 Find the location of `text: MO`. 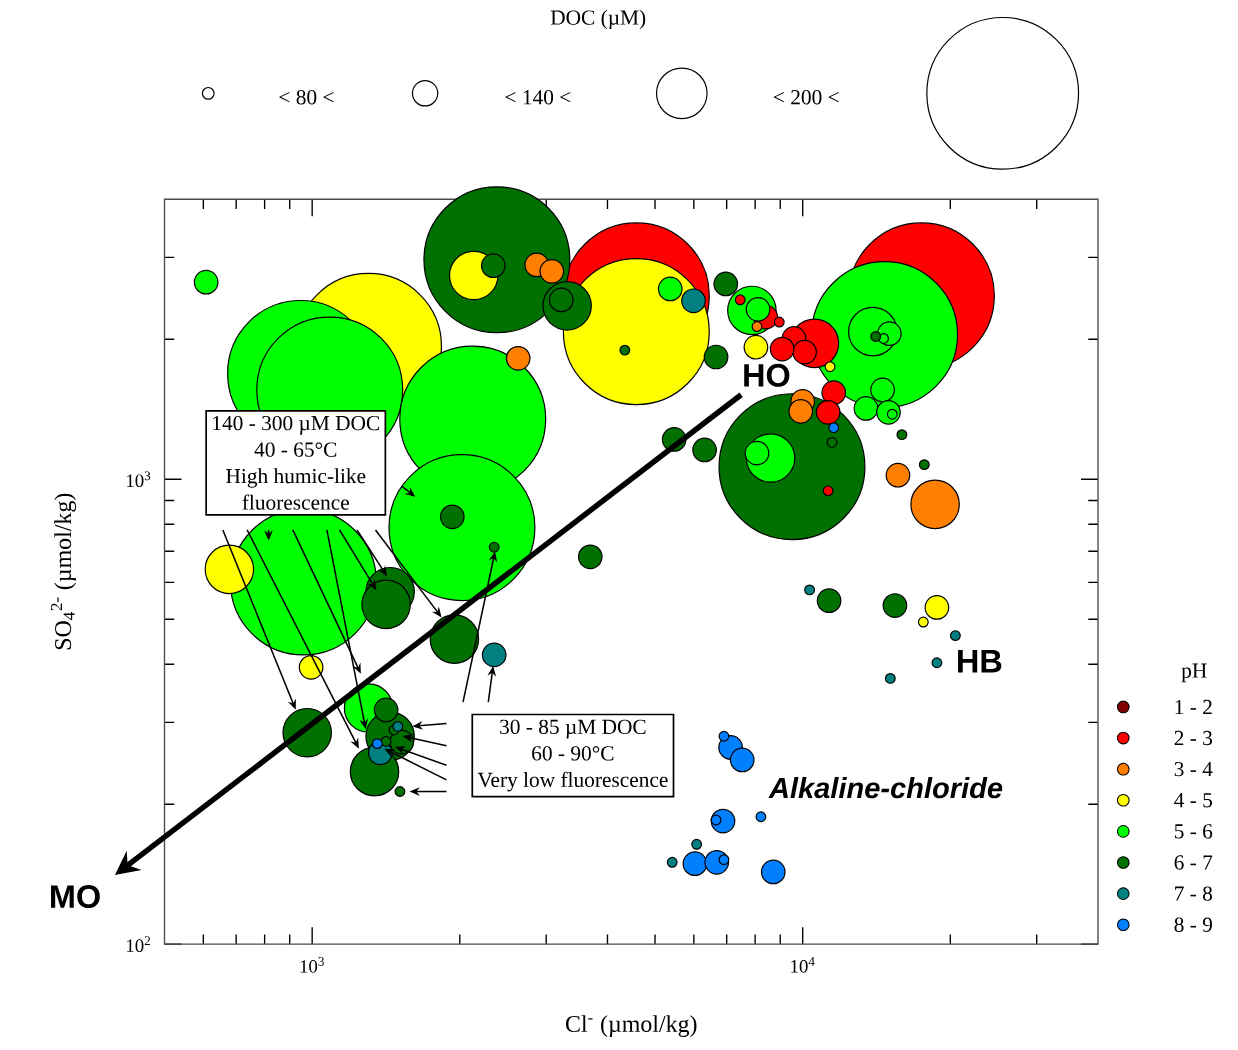

text: MO is located at coordinates (75, 896).